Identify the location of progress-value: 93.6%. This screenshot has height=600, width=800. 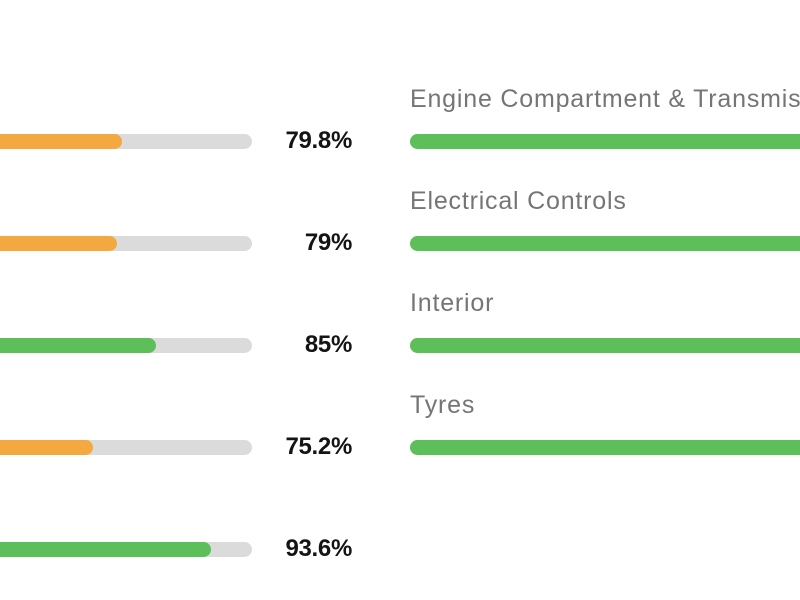
(318, 548).